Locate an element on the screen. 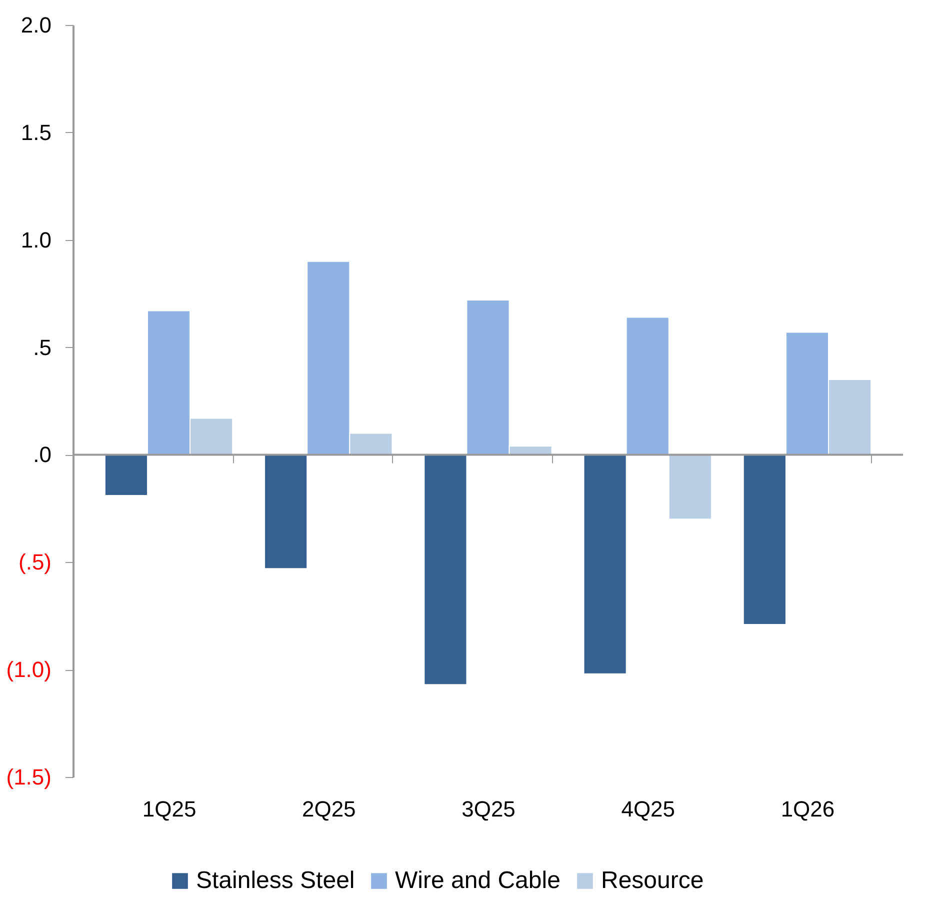 Image resolution: width=941 pixels, height=917 pixels. y-tick-label: .0 is located at coordinates (42, 455).